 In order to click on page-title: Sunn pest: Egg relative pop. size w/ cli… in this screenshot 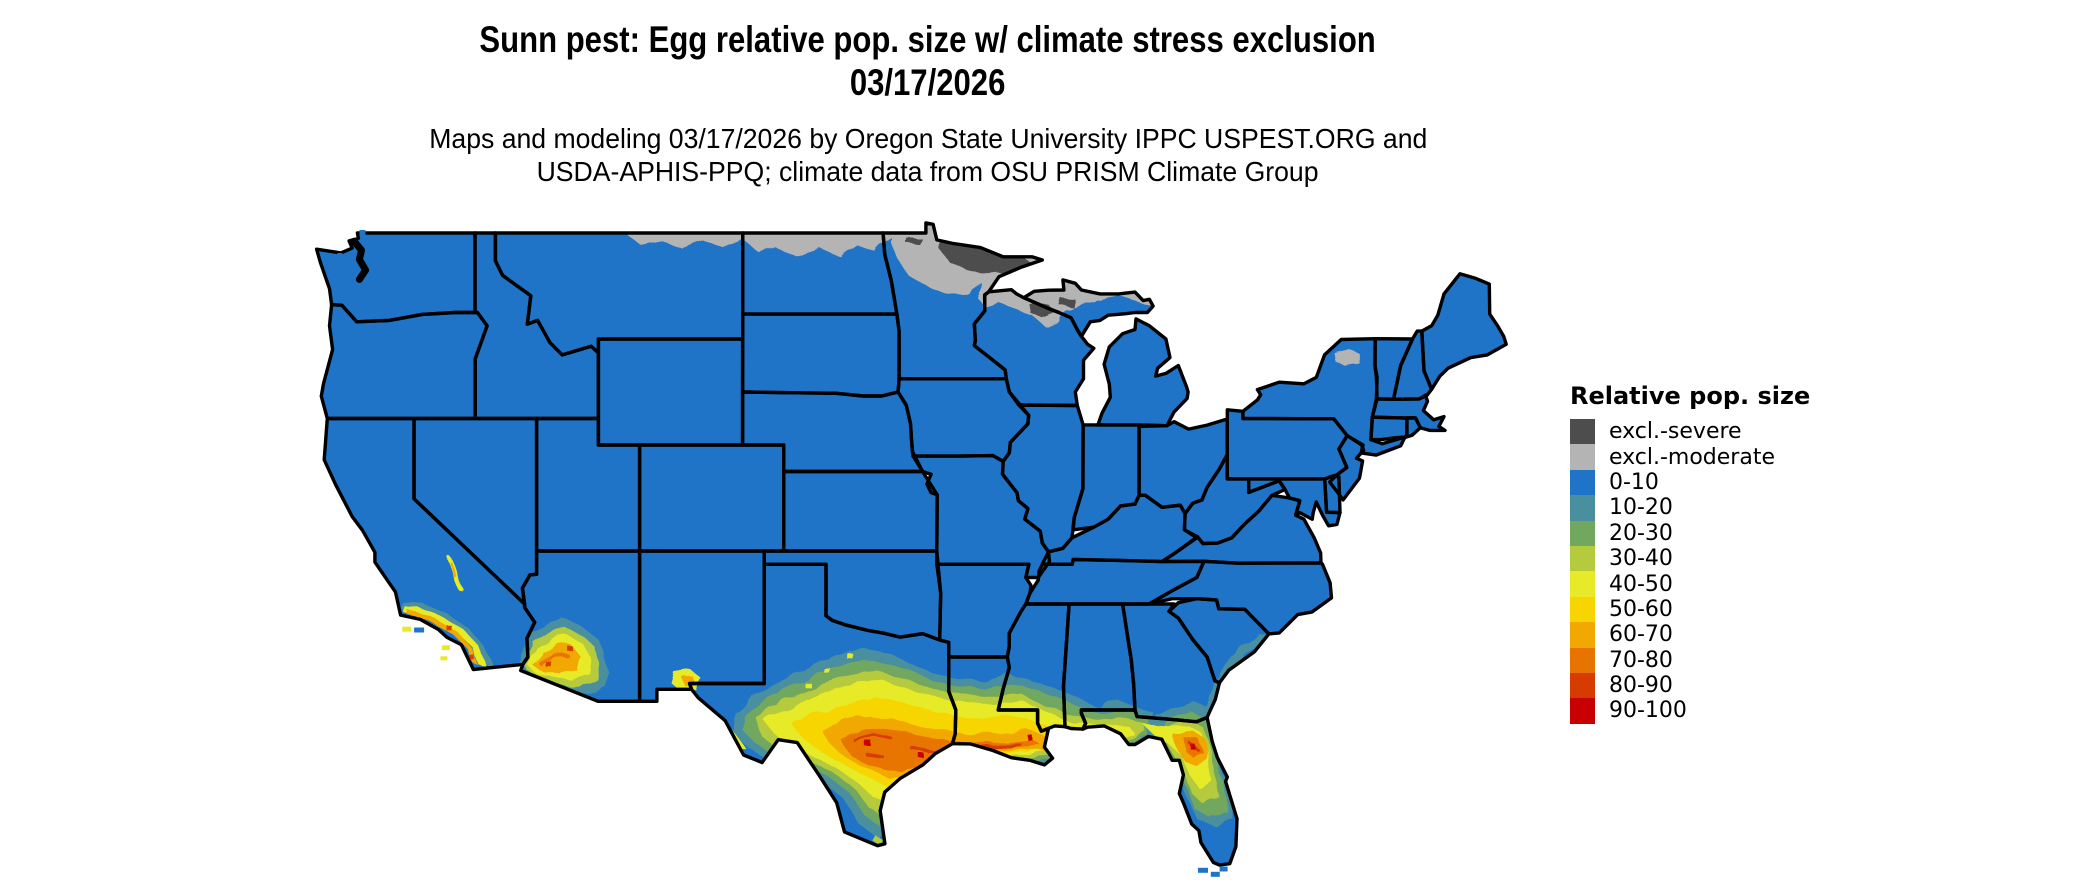, I will do `click(928, 61)`.